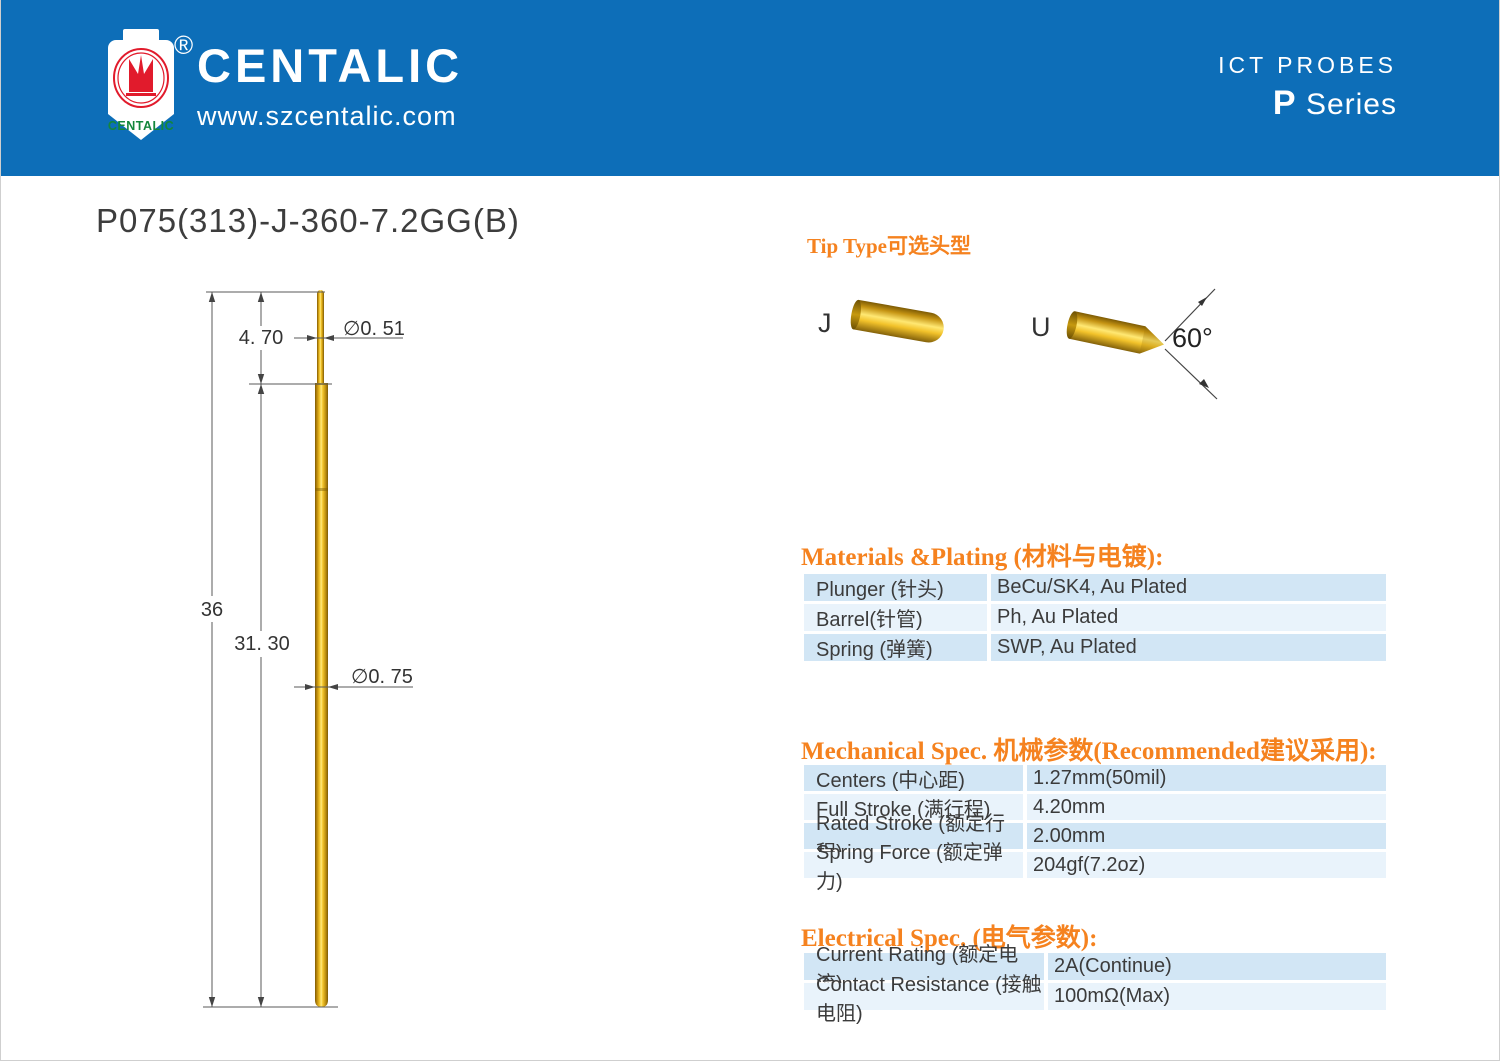 This screenshot has height=1061, width=1500. What do you see at coordinates (1116, 332) in the screenshot?
I see `tip-u-cylinder` at bounding box center [1116, 332].